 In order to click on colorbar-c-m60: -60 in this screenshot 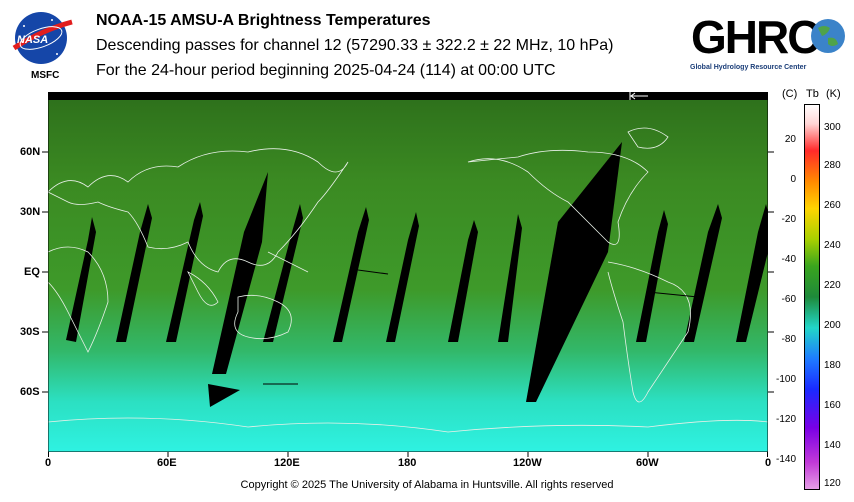, I will do `click(788, 299)`.